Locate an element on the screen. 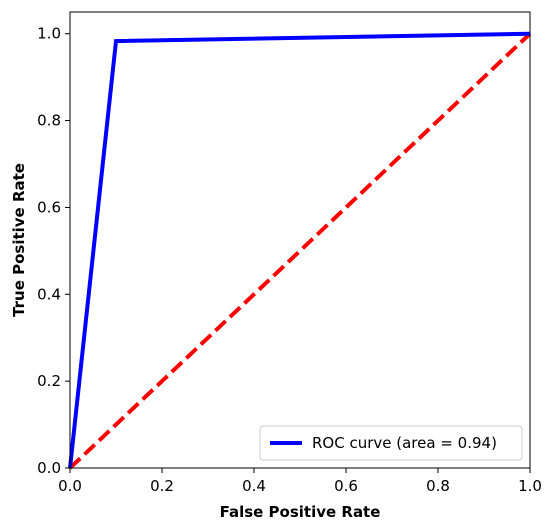  y-tick-label: 0.4 is located at coordinates (49, 294).